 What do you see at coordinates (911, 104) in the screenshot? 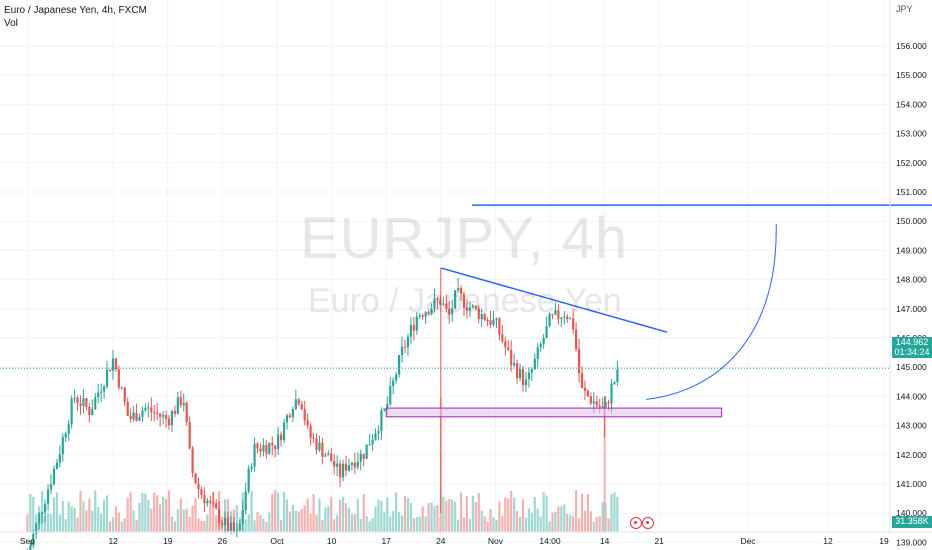
I see `price-tick-label: 154.000` at bounding box center [911, 104].